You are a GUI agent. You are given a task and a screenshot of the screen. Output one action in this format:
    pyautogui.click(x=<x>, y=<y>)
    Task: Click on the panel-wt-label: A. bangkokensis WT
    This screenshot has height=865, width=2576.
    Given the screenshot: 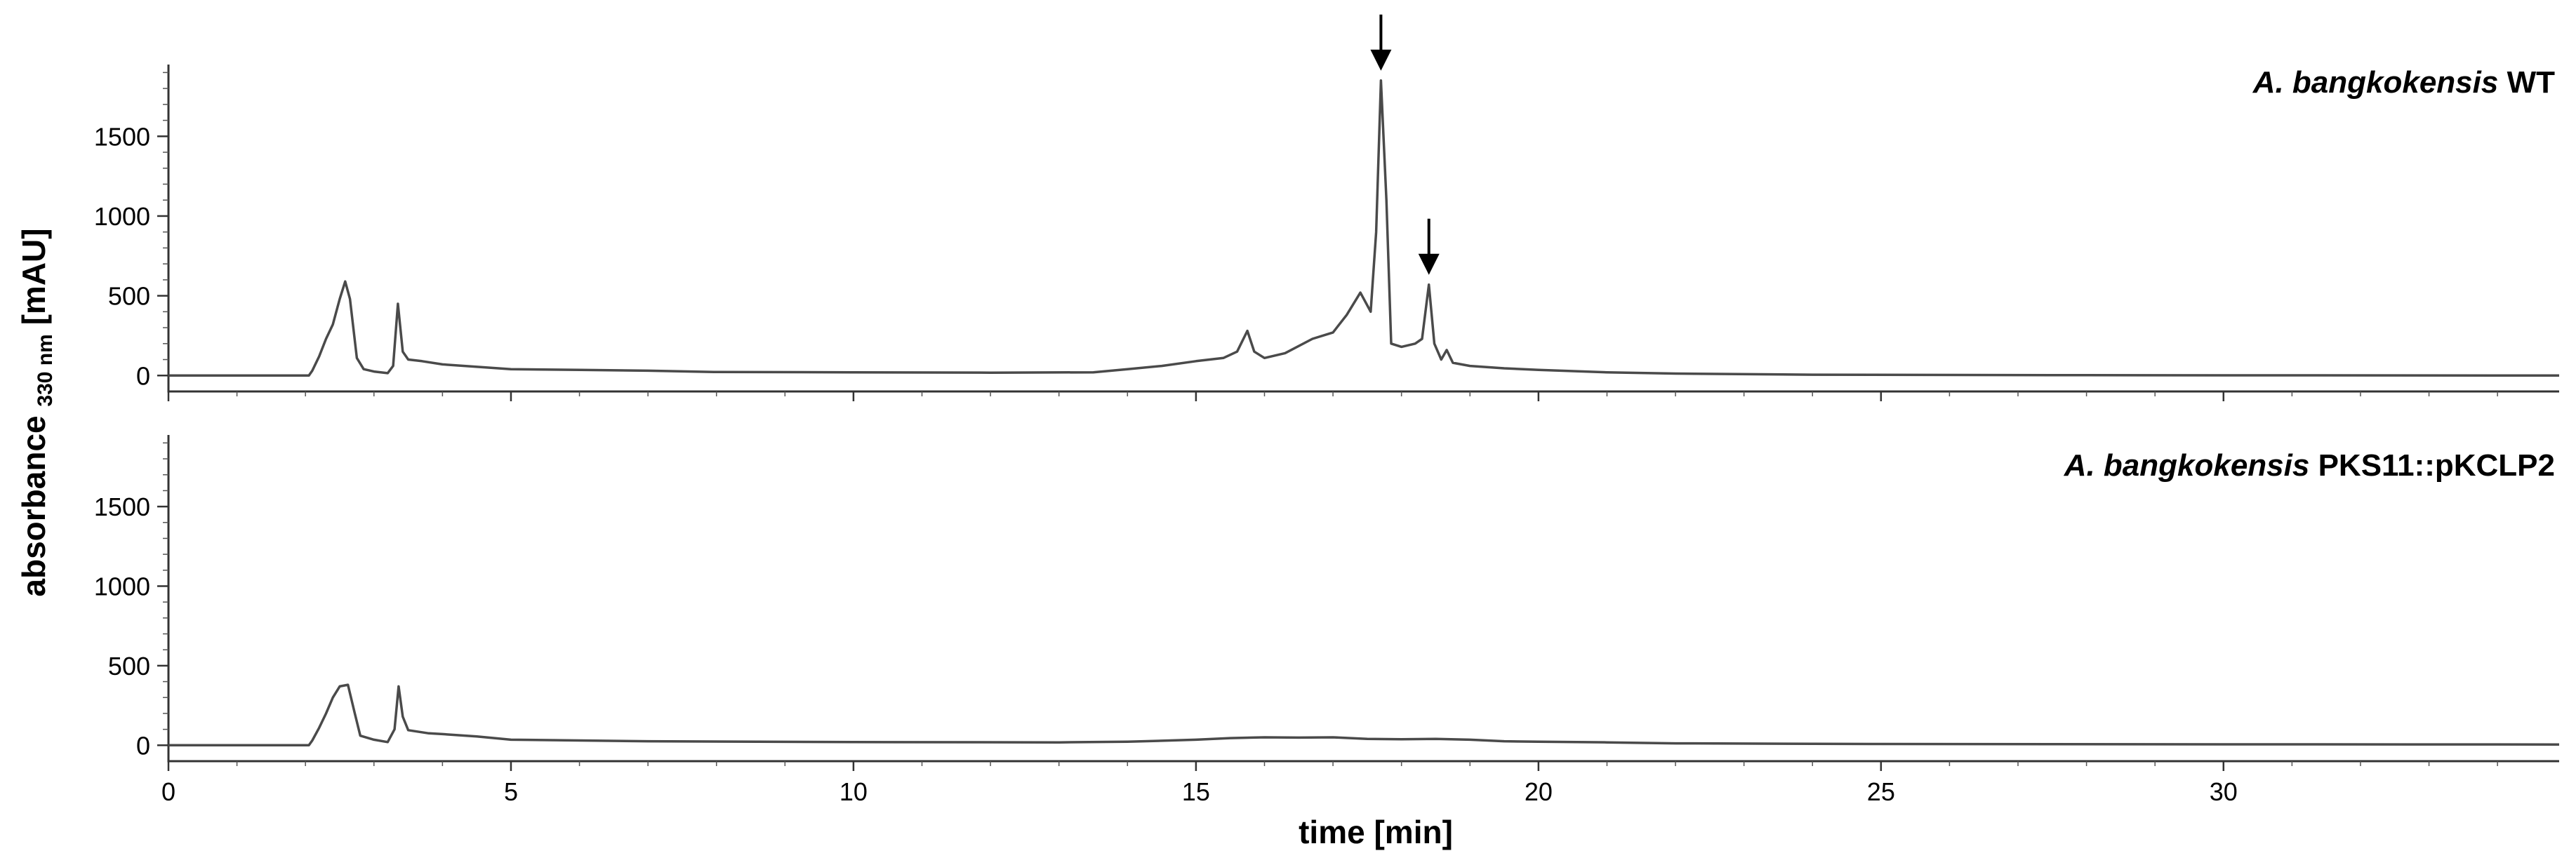 What is the action you would take?
    pyautogui.click(x=2403, y=82)
    